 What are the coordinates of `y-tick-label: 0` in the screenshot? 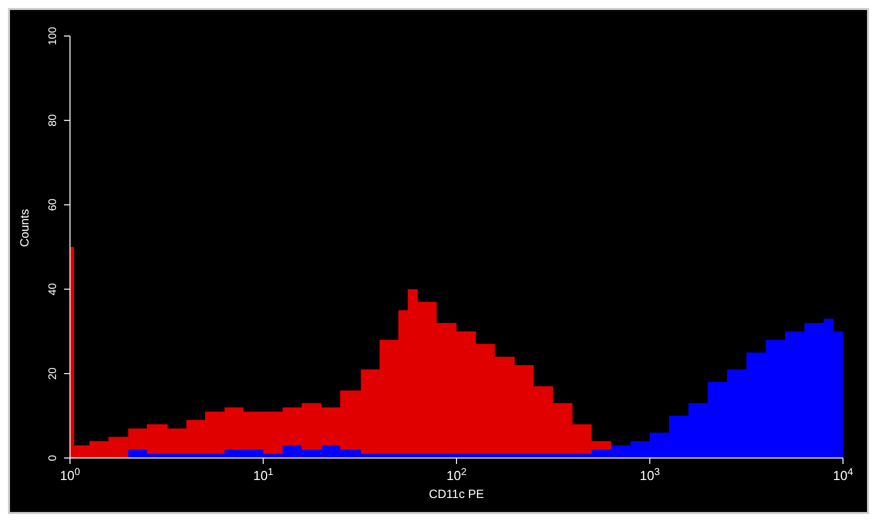 It's located at (53, 458).